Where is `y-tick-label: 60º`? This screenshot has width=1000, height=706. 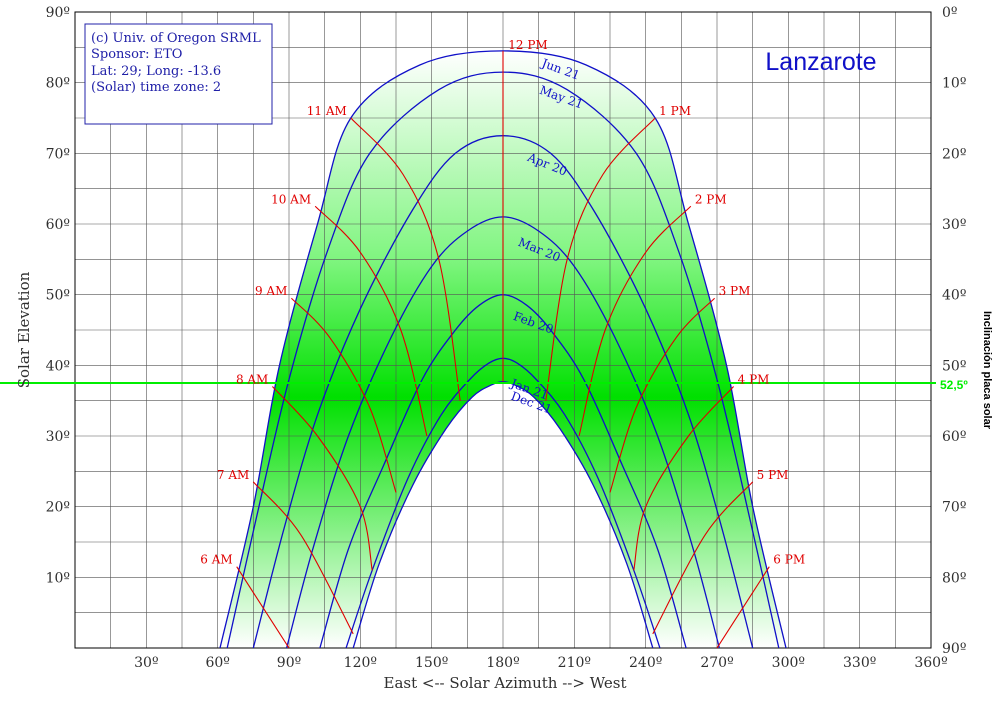 y-tick-label: 60º is located at coordinates (58, 225).